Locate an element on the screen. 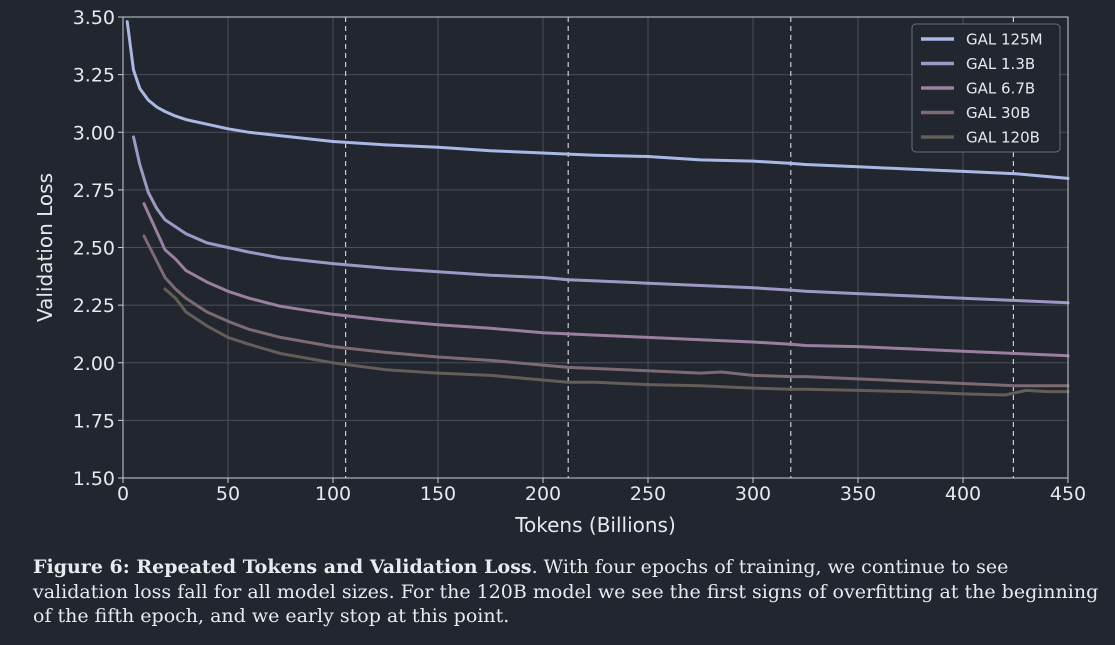  legend: GAL 125M GAL 1.3B GAL 6.7B GAL 30B GAL 120B is located at coordinates (986, 88).